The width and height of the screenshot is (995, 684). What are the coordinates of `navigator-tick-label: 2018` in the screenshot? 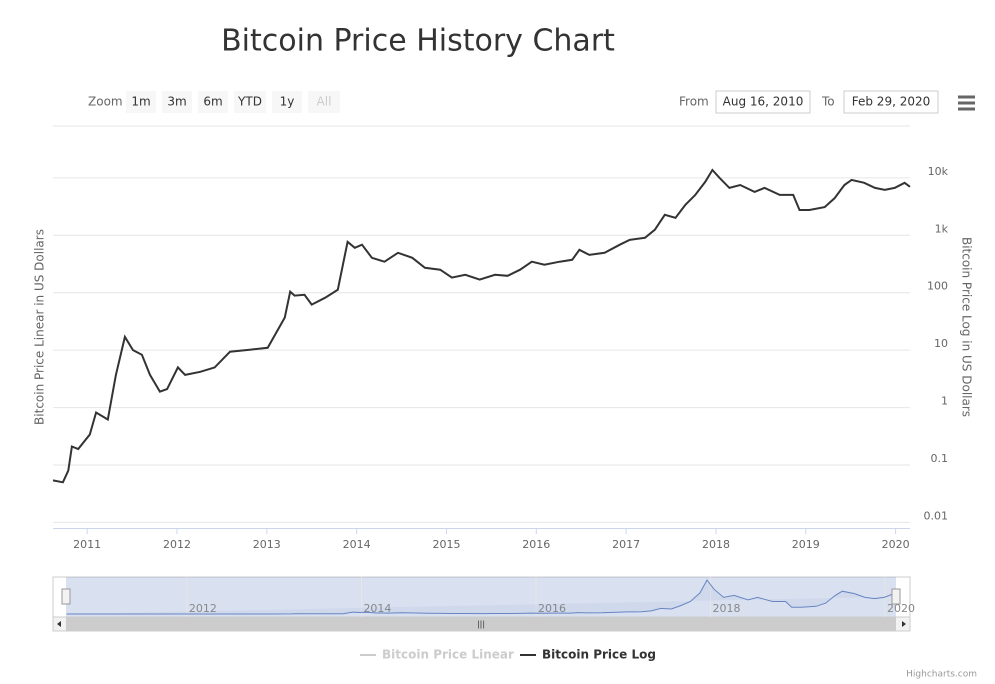 It's located at (727, 608).